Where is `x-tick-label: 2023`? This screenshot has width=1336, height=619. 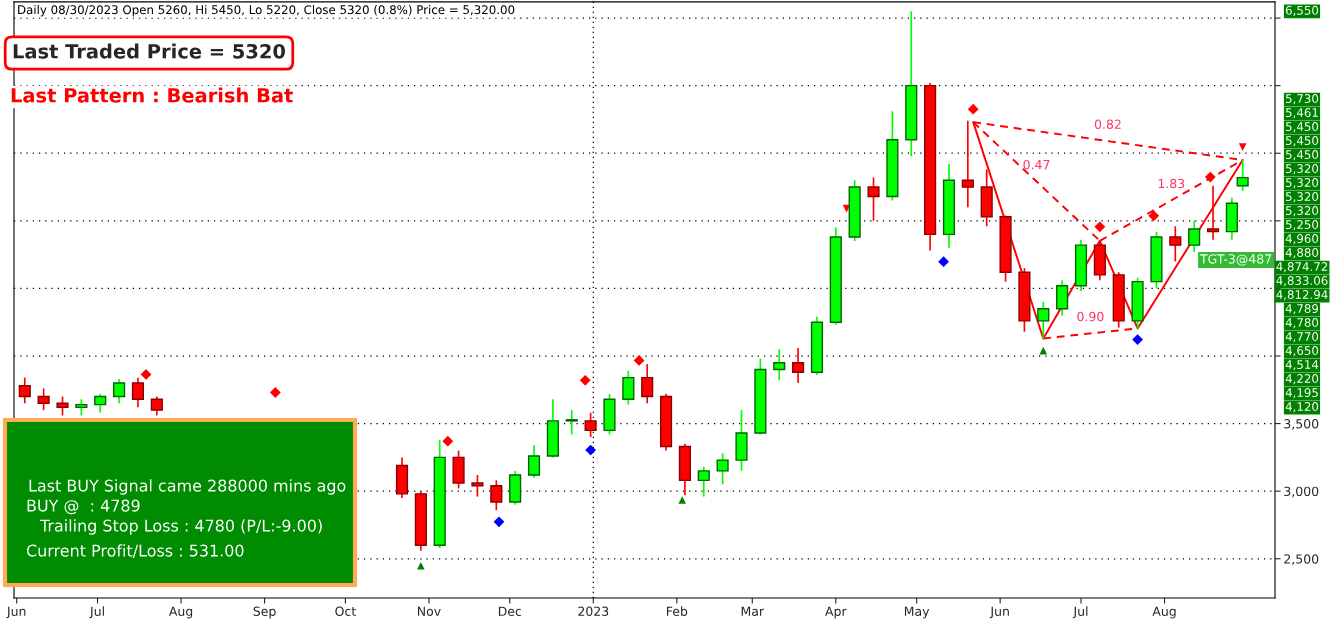 x-tick-label: 2023 is located at coordinates (593, 611).